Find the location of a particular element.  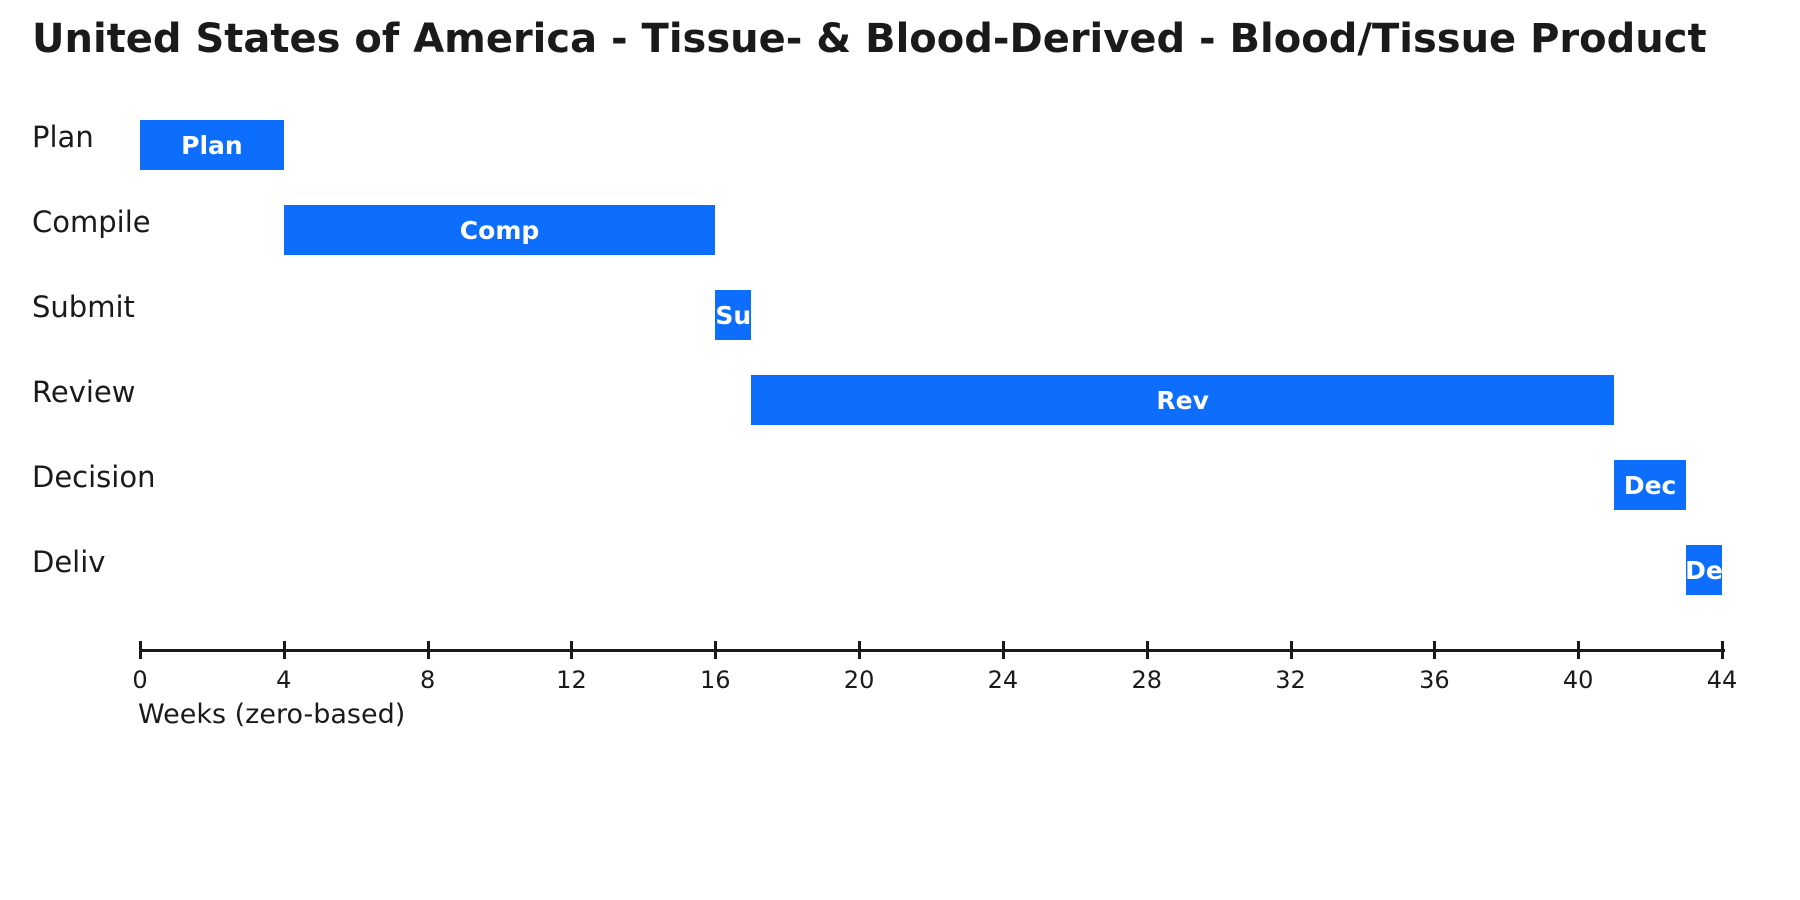

bar-label-decision: Dec is located at coordinates (1650, 485).